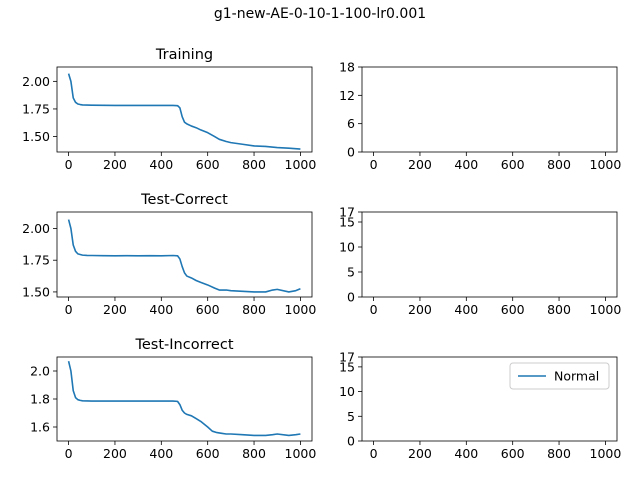  Describe the element at coordinates (351, 123) in the screenshot. I see `y-tick-label: 6` at that location.